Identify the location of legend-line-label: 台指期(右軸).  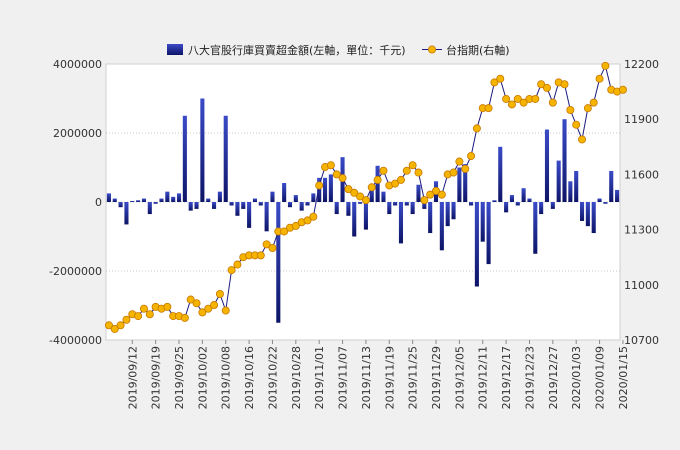
(478, 50).